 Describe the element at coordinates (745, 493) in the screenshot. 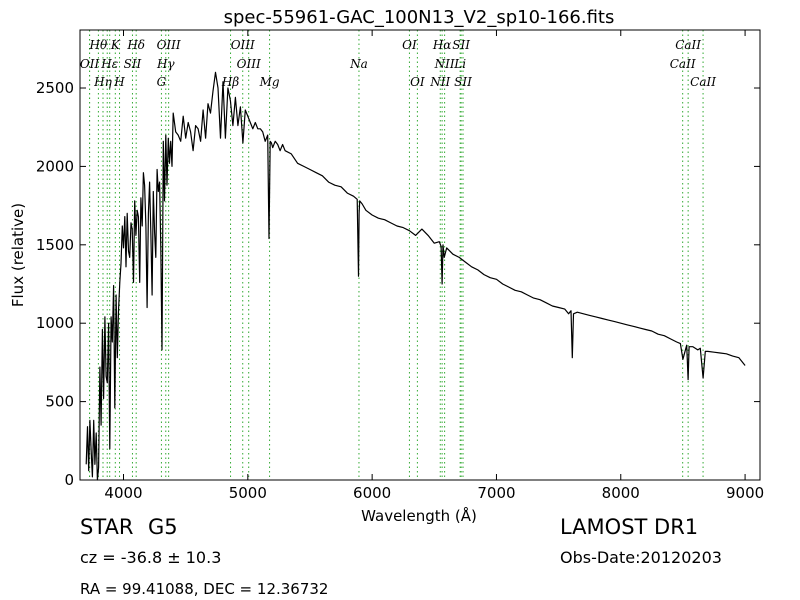

I see `x-tick-label: 9000` at that location.